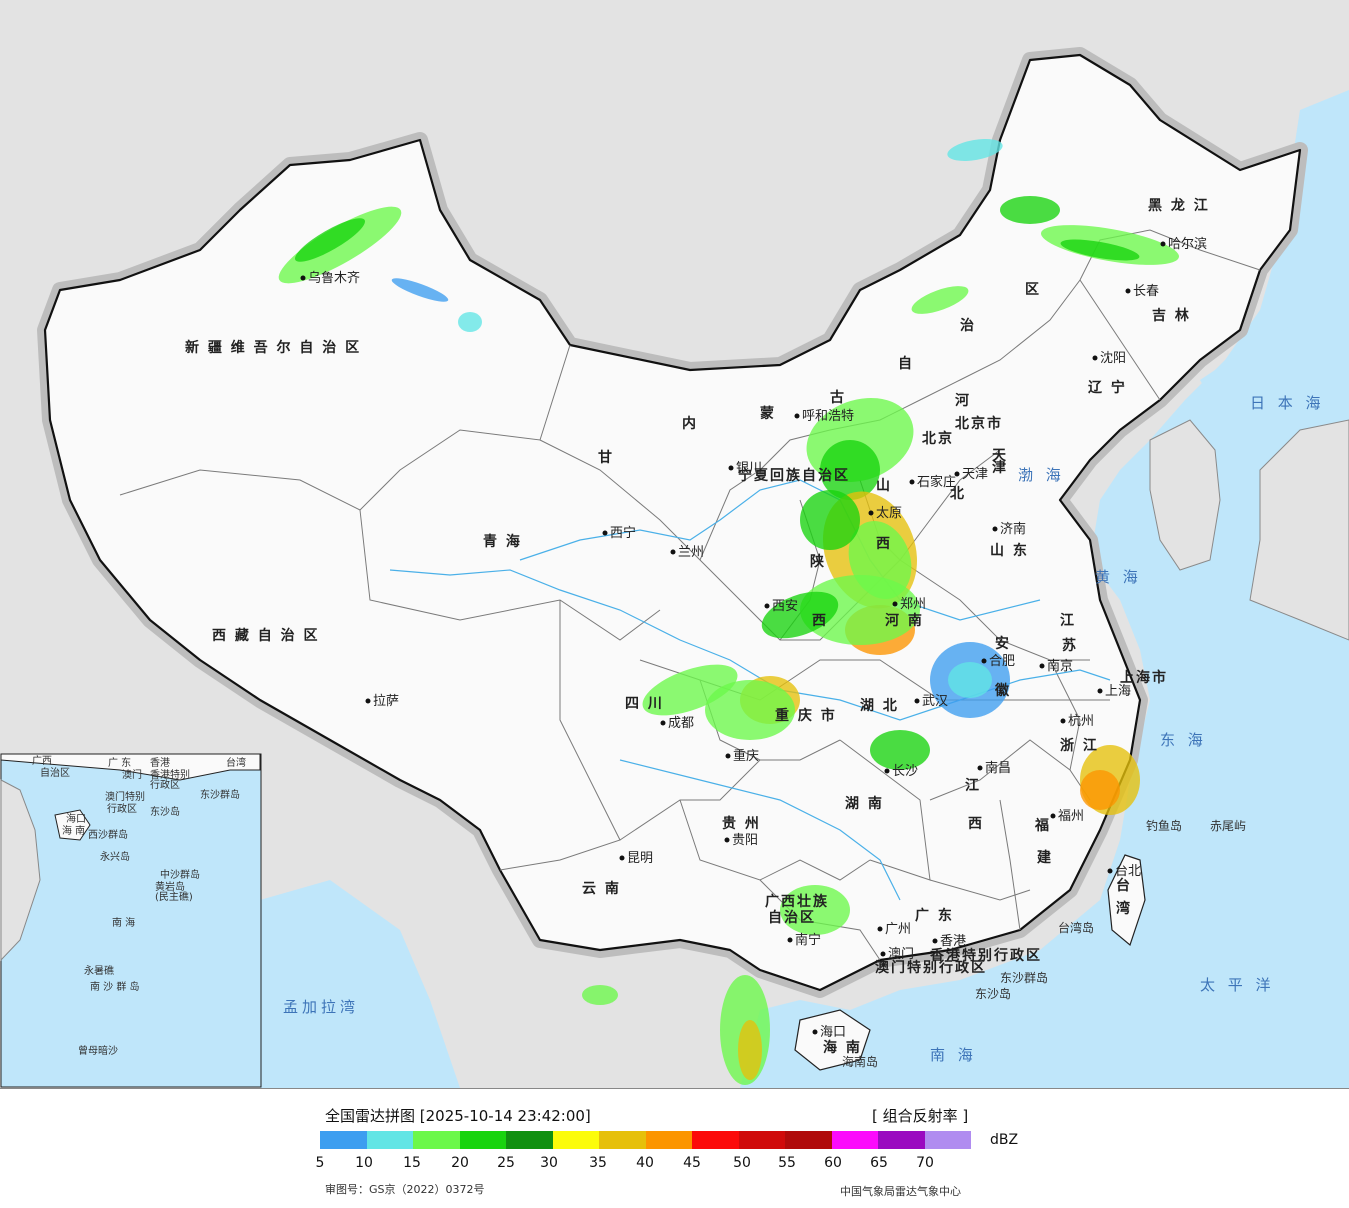  I want to click on province-label: 青 海, so click(502, 541).